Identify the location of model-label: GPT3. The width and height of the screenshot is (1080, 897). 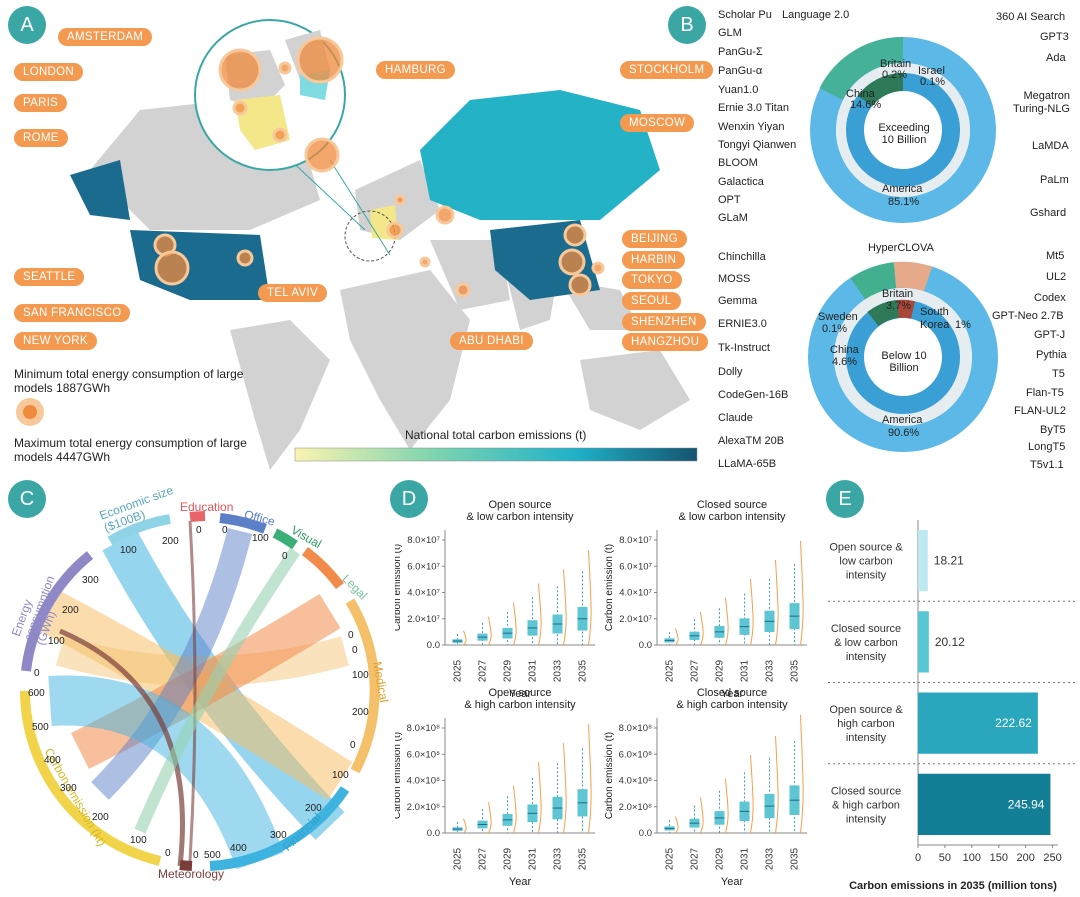
(1054, 37).